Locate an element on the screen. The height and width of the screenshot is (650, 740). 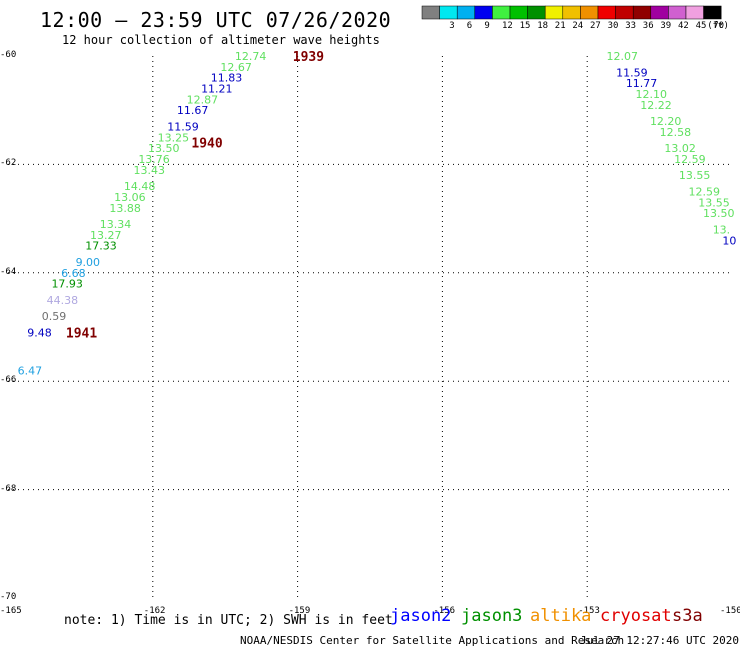
wave-height-label: 12.10 is located at coordinates (651, 94).